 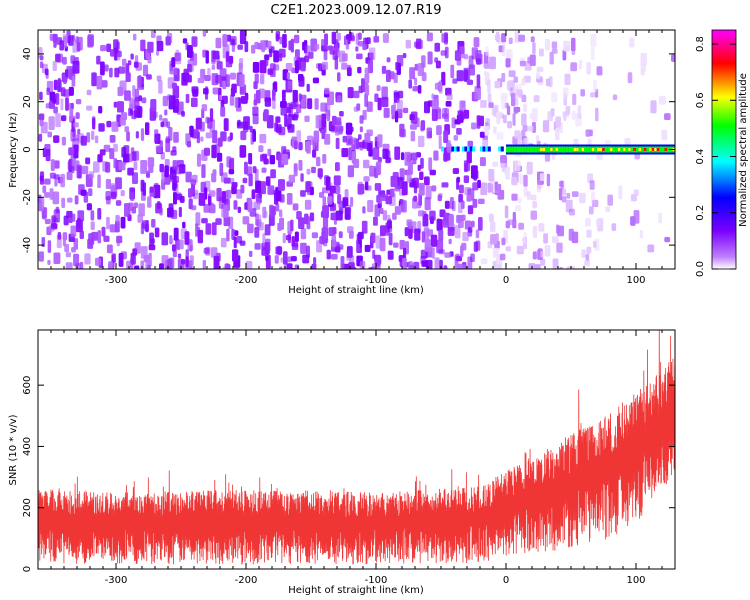 I want to click on y-tick-label: 0, so click(x=27, y=569).